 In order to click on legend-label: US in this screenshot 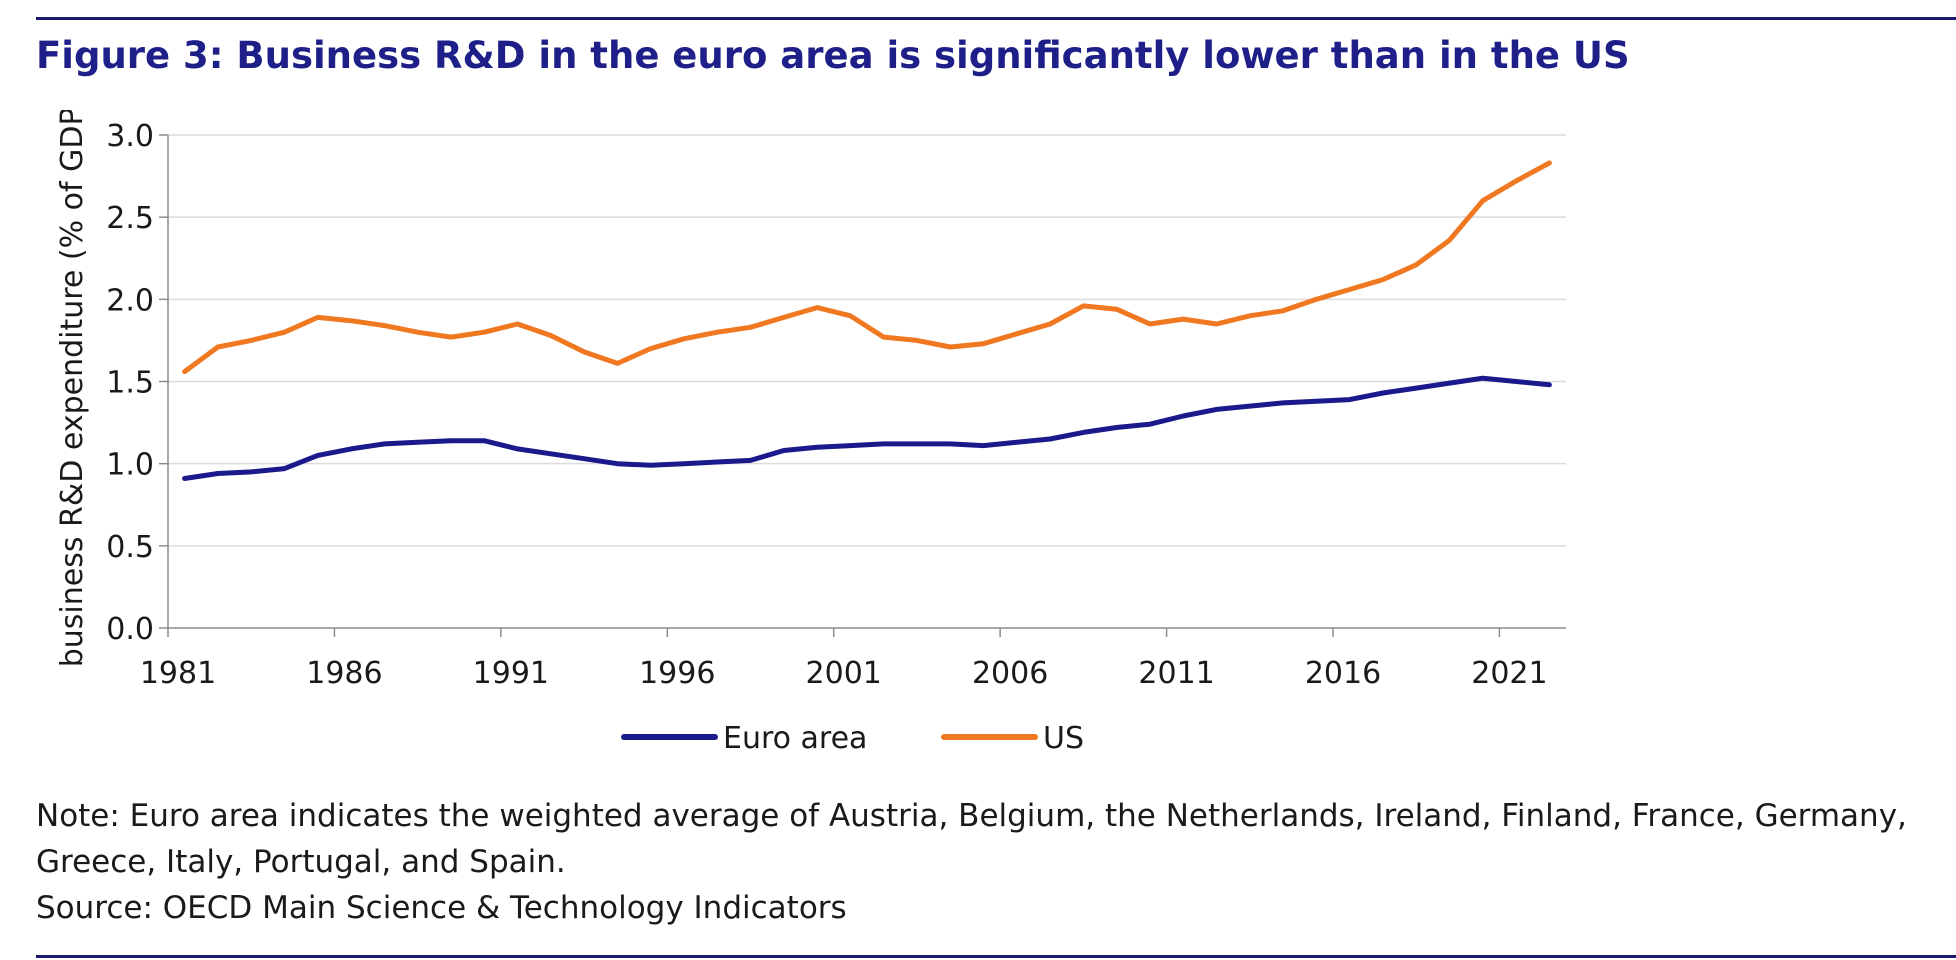, I will do `click(1063, 738)`.